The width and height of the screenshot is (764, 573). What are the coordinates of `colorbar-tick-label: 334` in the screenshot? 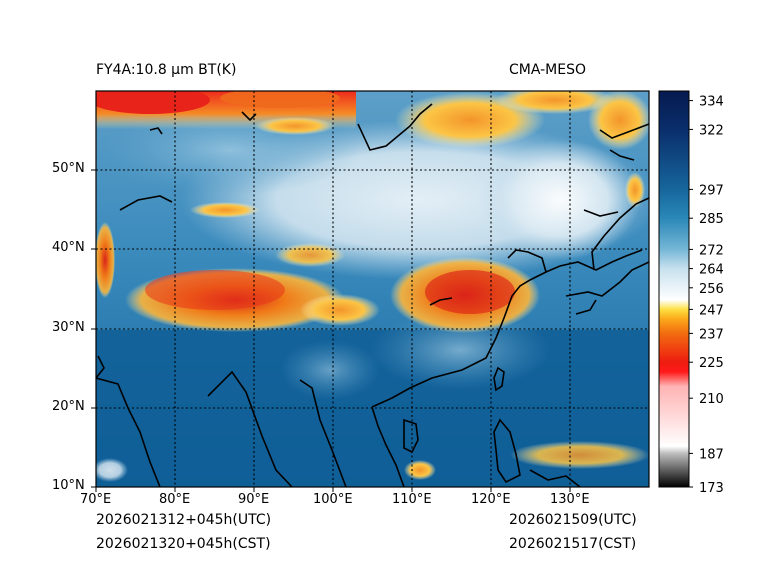 It's located at (711, 102).